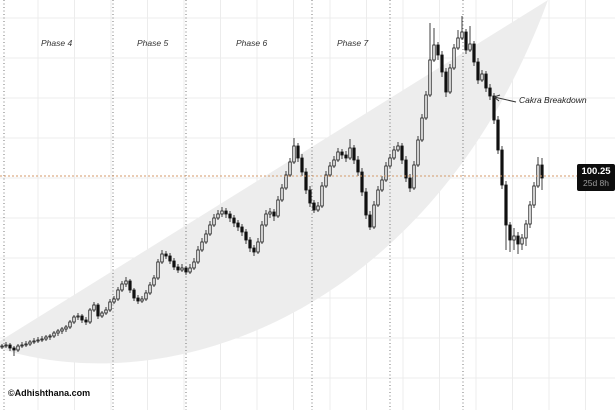  I want to click on annotation-arrowhead, so click(497, 98).